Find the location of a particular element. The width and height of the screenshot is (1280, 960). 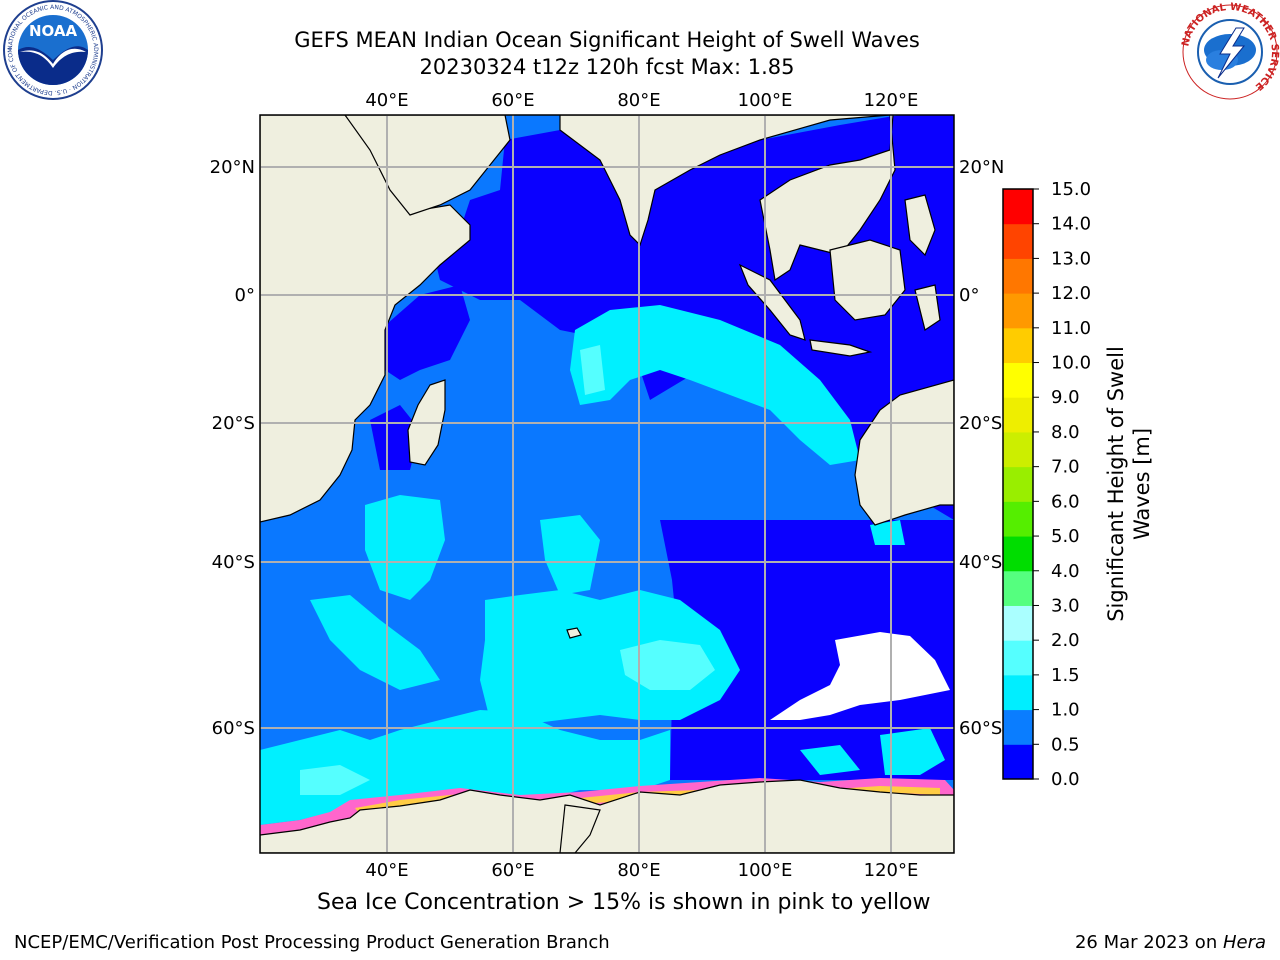

colorbar-tick-label: 15.0 is located at coordinates (1071, 189).